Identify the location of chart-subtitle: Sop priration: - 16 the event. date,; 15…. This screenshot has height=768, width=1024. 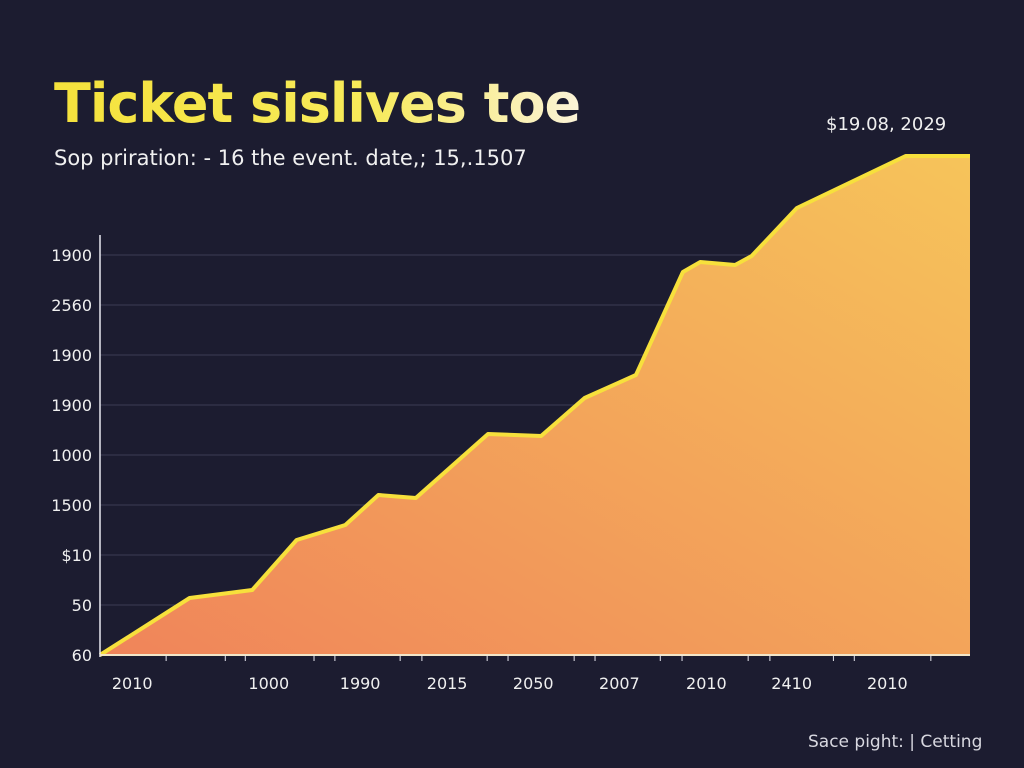
(290, 158).